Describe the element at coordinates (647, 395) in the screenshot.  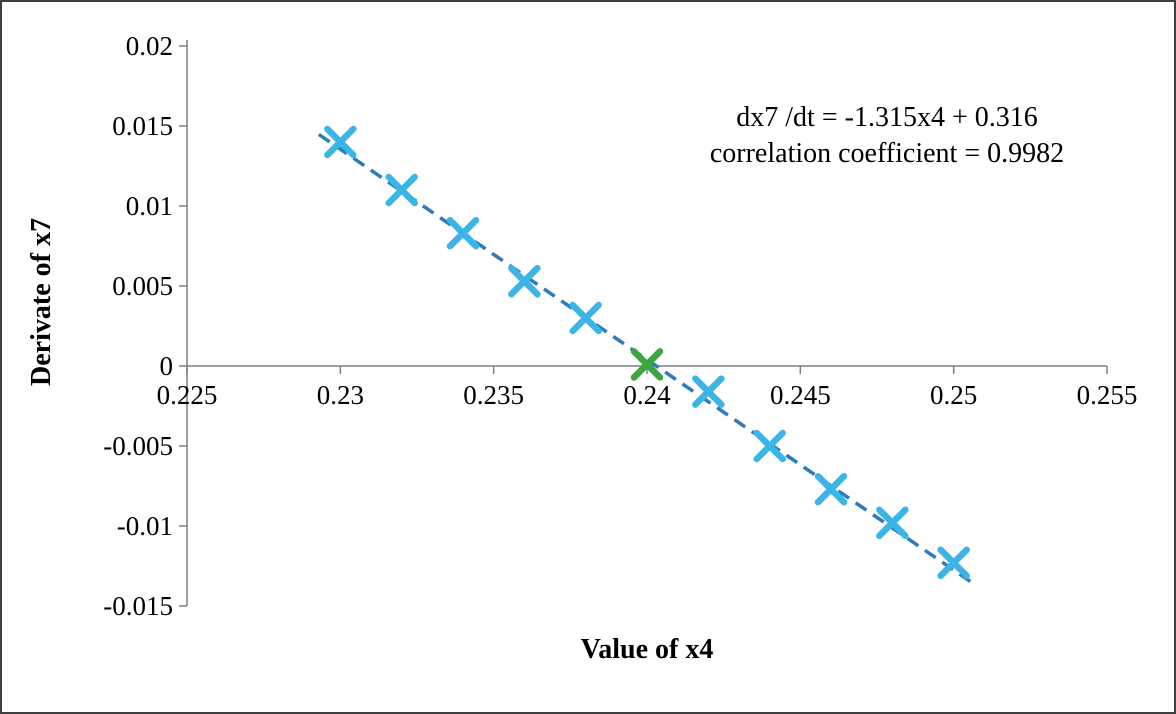
I see `x-tick-label: 0.24` at that location.